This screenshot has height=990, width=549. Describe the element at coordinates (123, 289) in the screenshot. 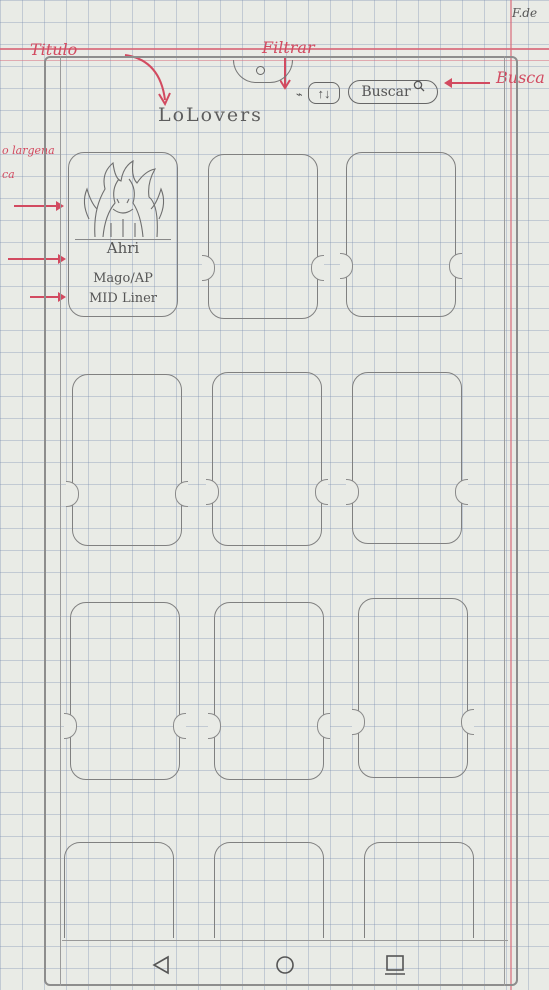

I see `champion-role: Mago/AP MID Liner` at that location.